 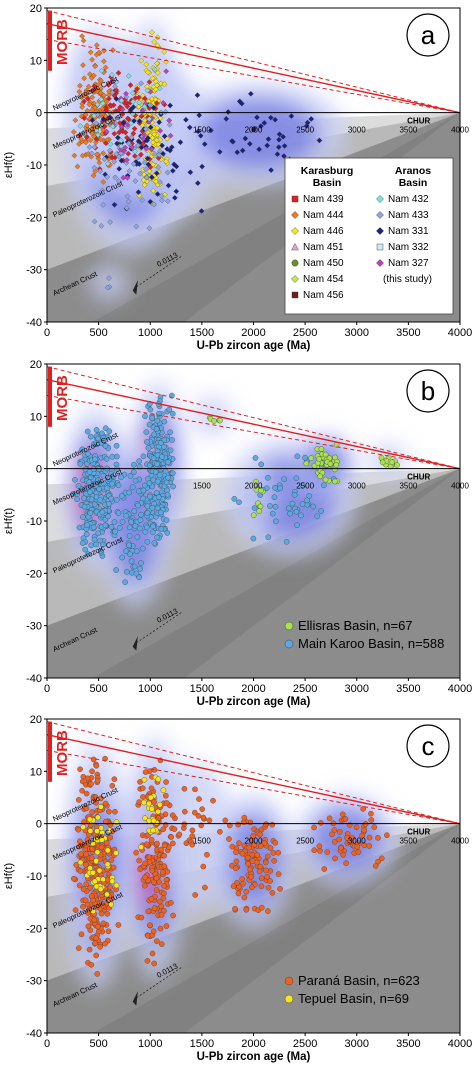 I want to click on y-tick-label: -30, so click(x=34, y=982).